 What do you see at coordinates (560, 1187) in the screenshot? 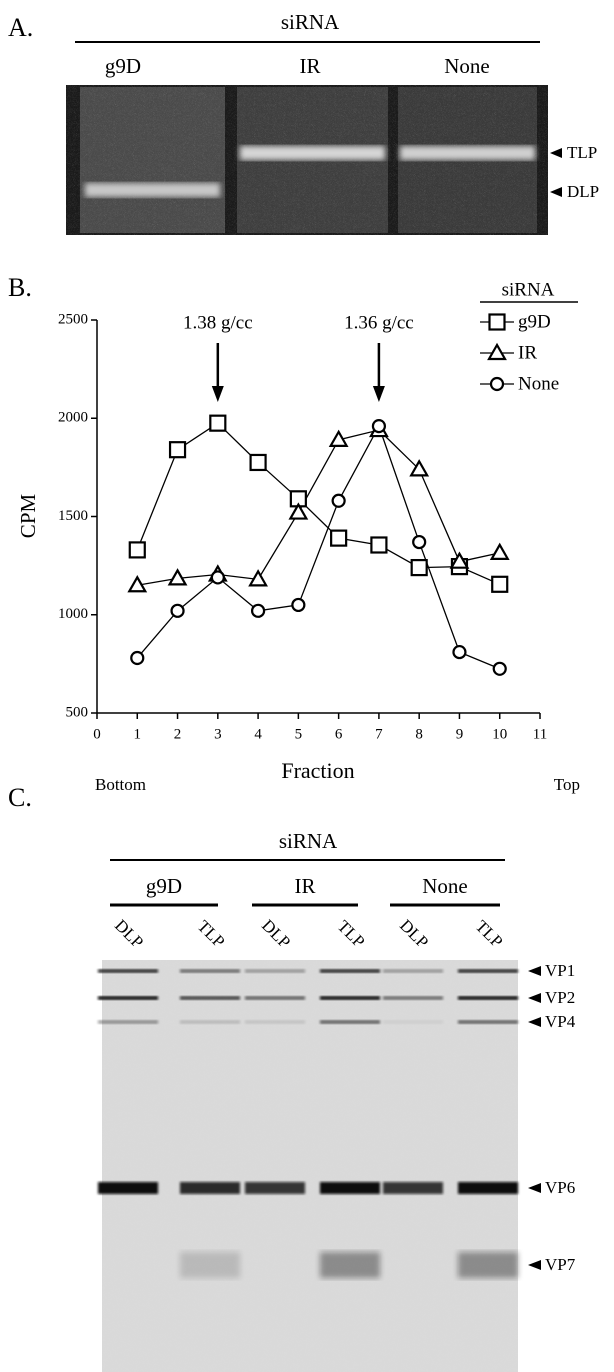
I see `band-label: VP6` at bounding box center [560, 1187].